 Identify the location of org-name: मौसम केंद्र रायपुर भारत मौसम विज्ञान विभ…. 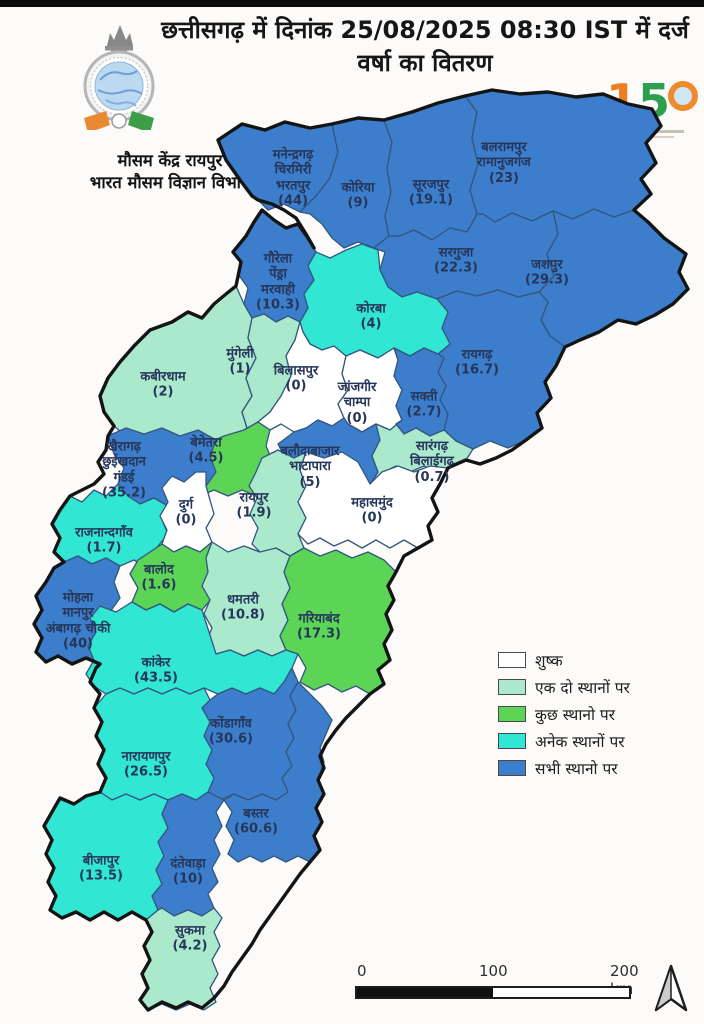
(170, 172).